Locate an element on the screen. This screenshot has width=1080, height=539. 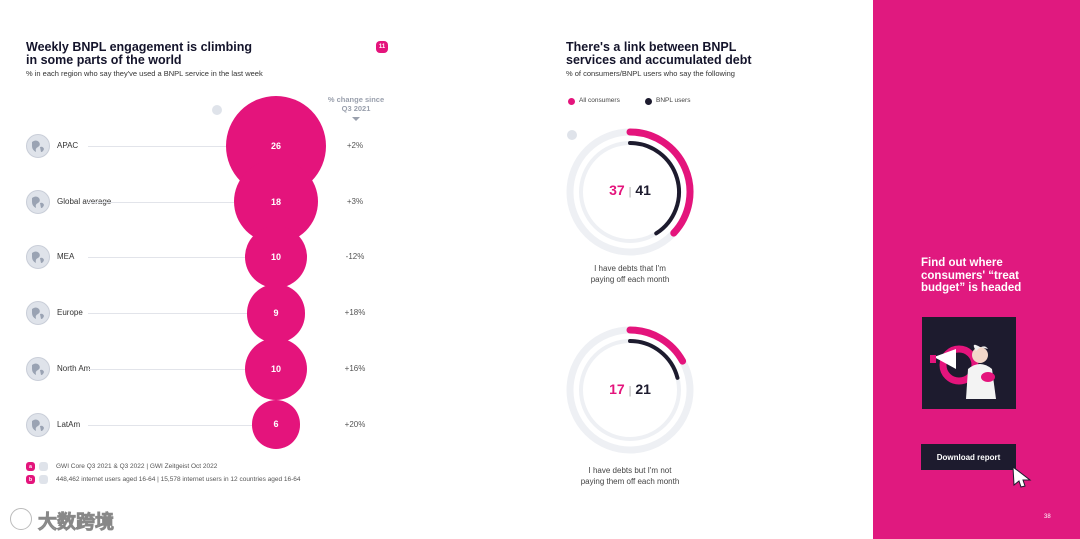
donut2-label-line1: I have debts but I'm not is located at coordinates (630, 470).